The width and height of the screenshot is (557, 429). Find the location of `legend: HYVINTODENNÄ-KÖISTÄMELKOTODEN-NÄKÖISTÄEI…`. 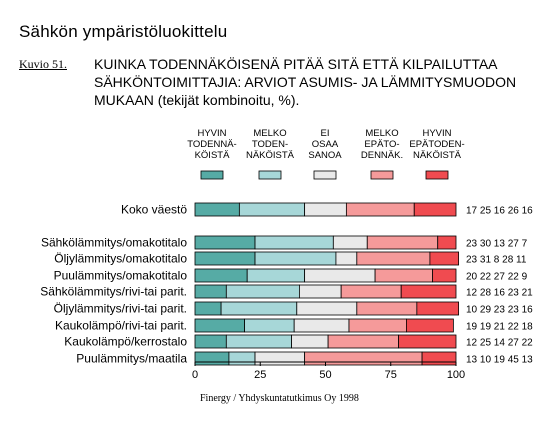

legend: HYVINTODENNÄ-KÖISTÄMELKOTODEN-NÄKÖISTÄEI… is located at coordinates (326, 154).